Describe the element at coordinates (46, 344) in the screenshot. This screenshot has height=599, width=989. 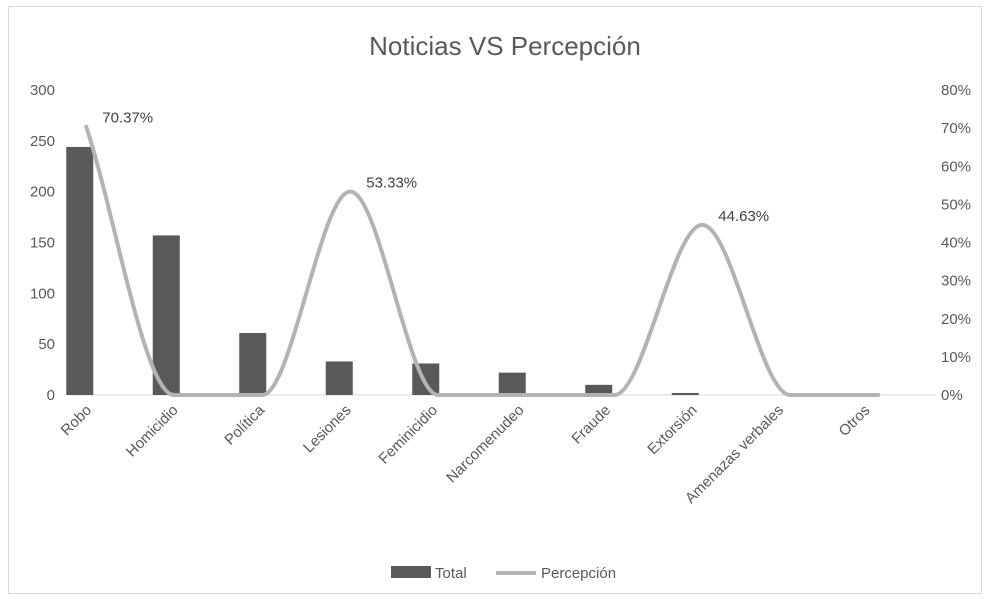
I see `left-tick-label: 50` at that location.